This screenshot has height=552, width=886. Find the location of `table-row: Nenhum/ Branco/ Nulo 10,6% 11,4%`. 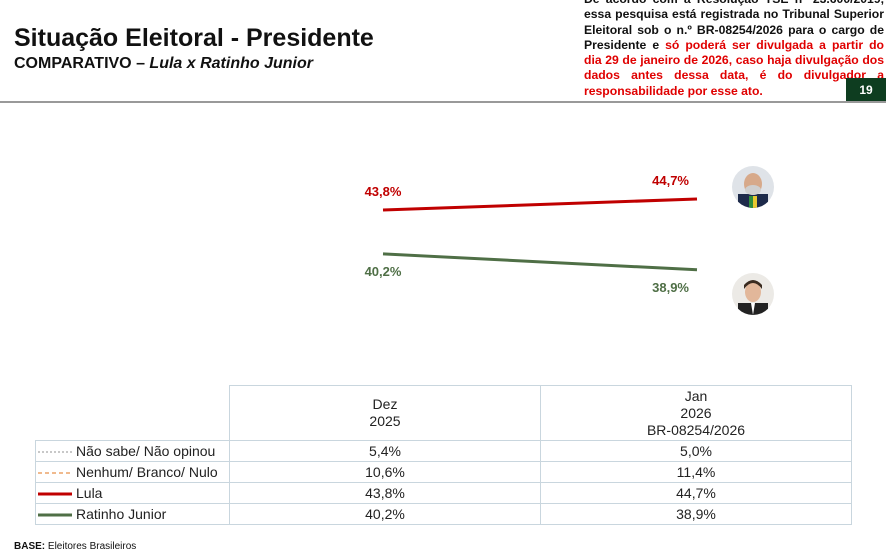

table-row: Nenhum/ Branco/ Nulo 10,6% 11,4% is located at coordinates (443, 472).